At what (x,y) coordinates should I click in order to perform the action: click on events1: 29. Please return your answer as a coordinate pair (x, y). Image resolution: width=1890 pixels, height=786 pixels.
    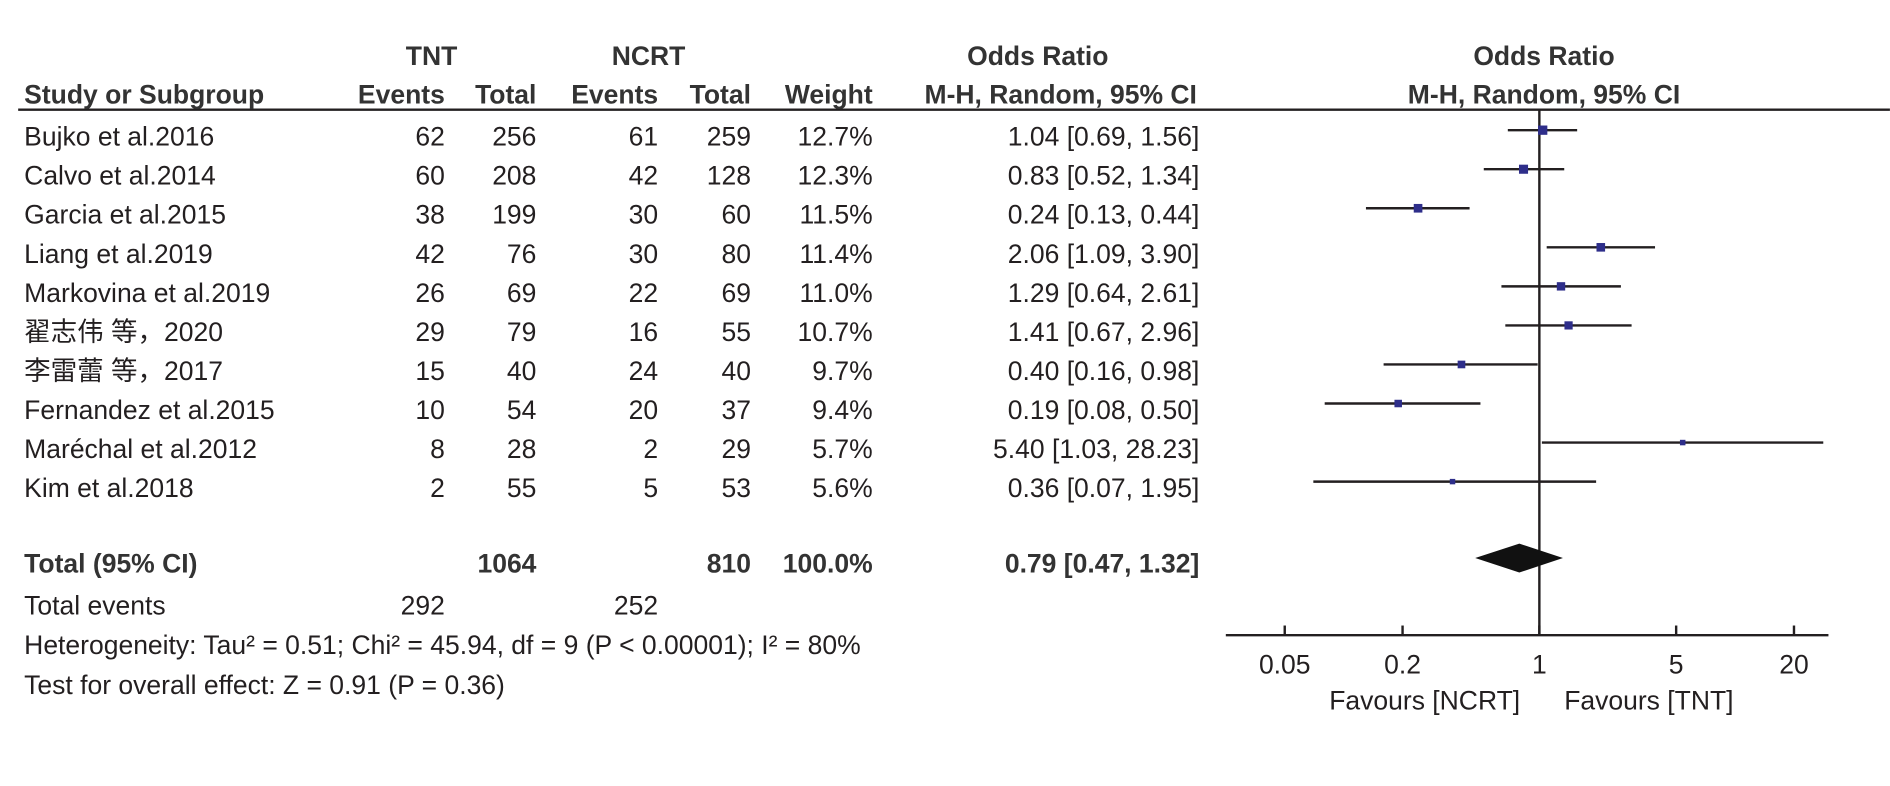
    Looking at the image, I should click on (429, 332).